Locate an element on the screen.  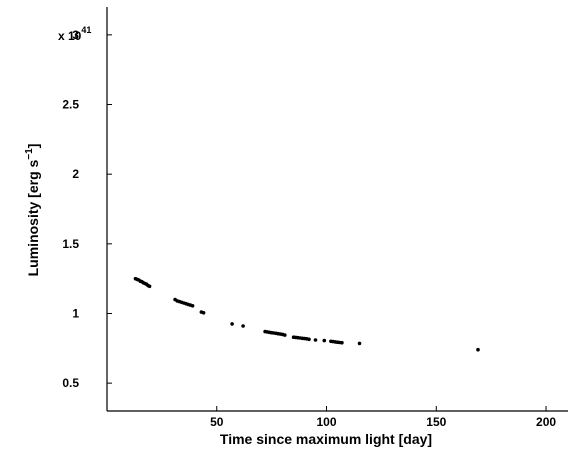
x-tick-label: 50 is located at coordinates (217, 422).